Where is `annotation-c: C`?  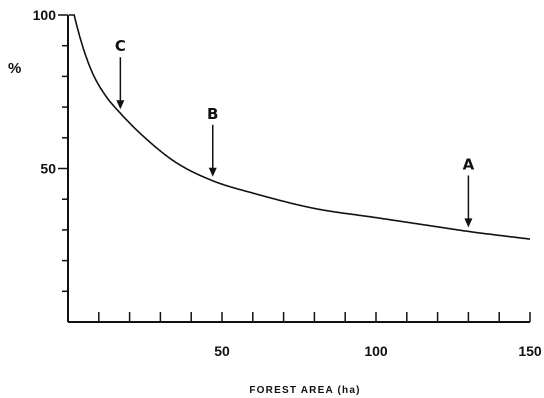 annotation-c: C is located at coordinates (120, 73).